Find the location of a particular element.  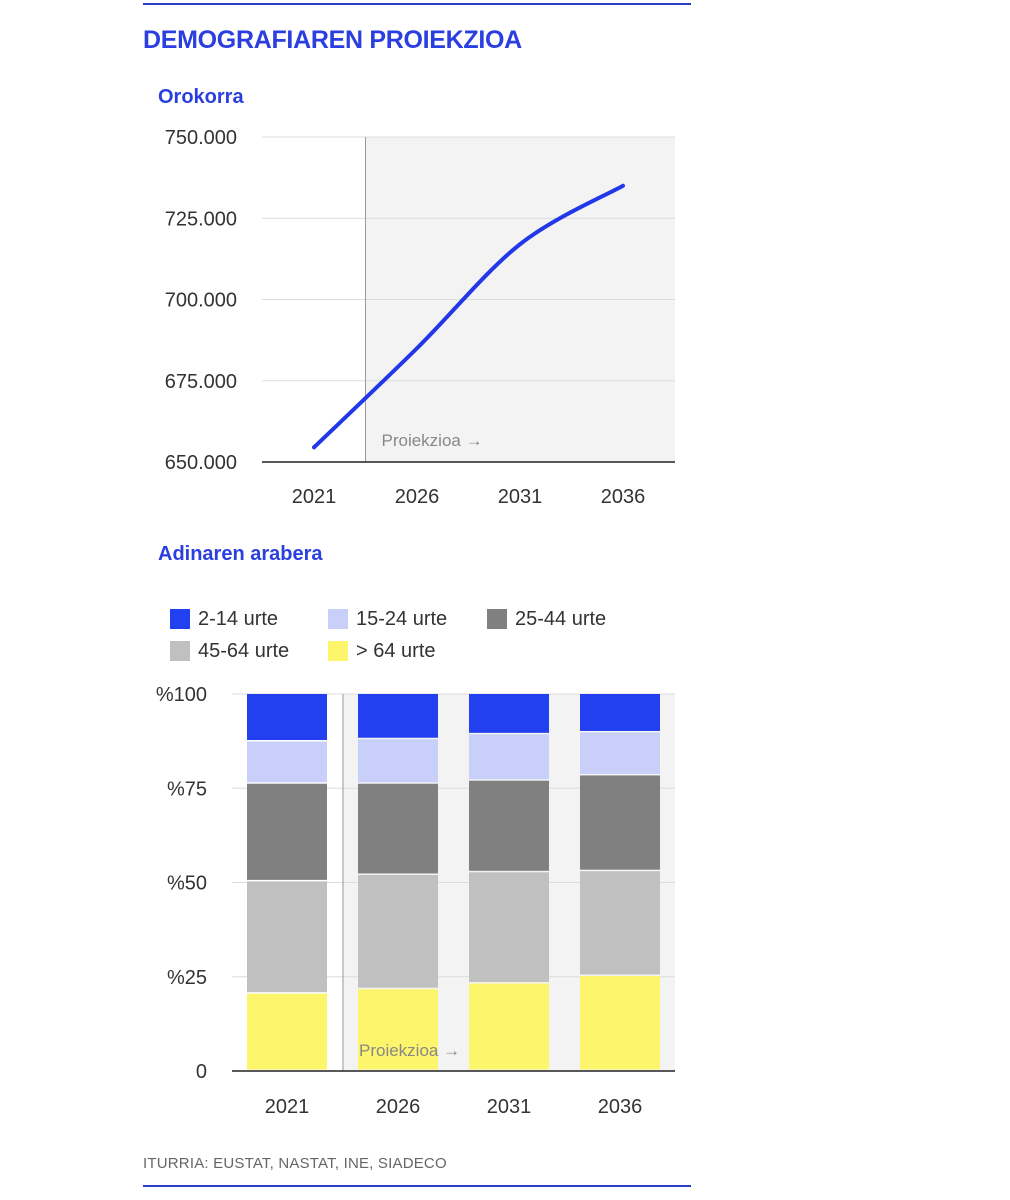

legend-item-64-plus: > 64 urte is located at coordinates (382, 651).